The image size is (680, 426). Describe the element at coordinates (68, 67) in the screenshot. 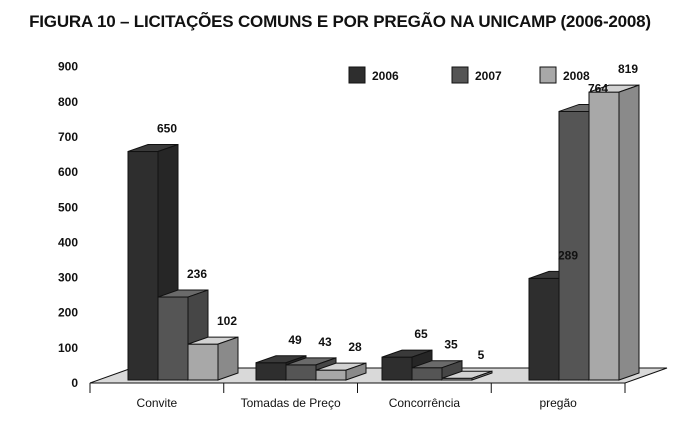

I see `y-tick-label: 900` at that location.